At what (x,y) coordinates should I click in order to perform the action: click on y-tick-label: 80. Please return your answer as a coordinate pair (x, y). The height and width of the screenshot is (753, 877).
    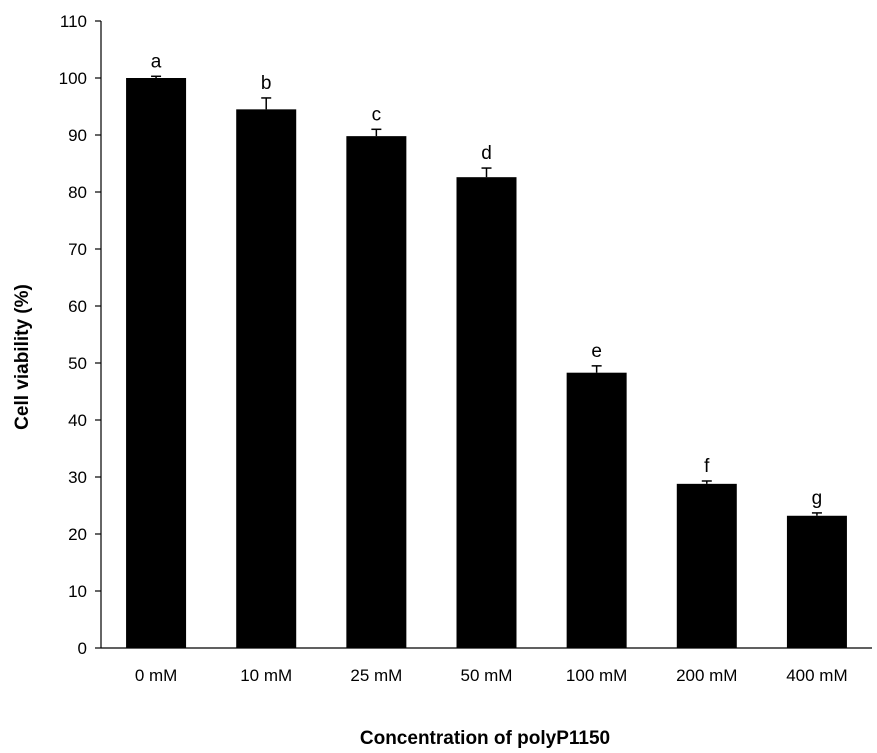
    Looking at the image, I should click on (77, 192).